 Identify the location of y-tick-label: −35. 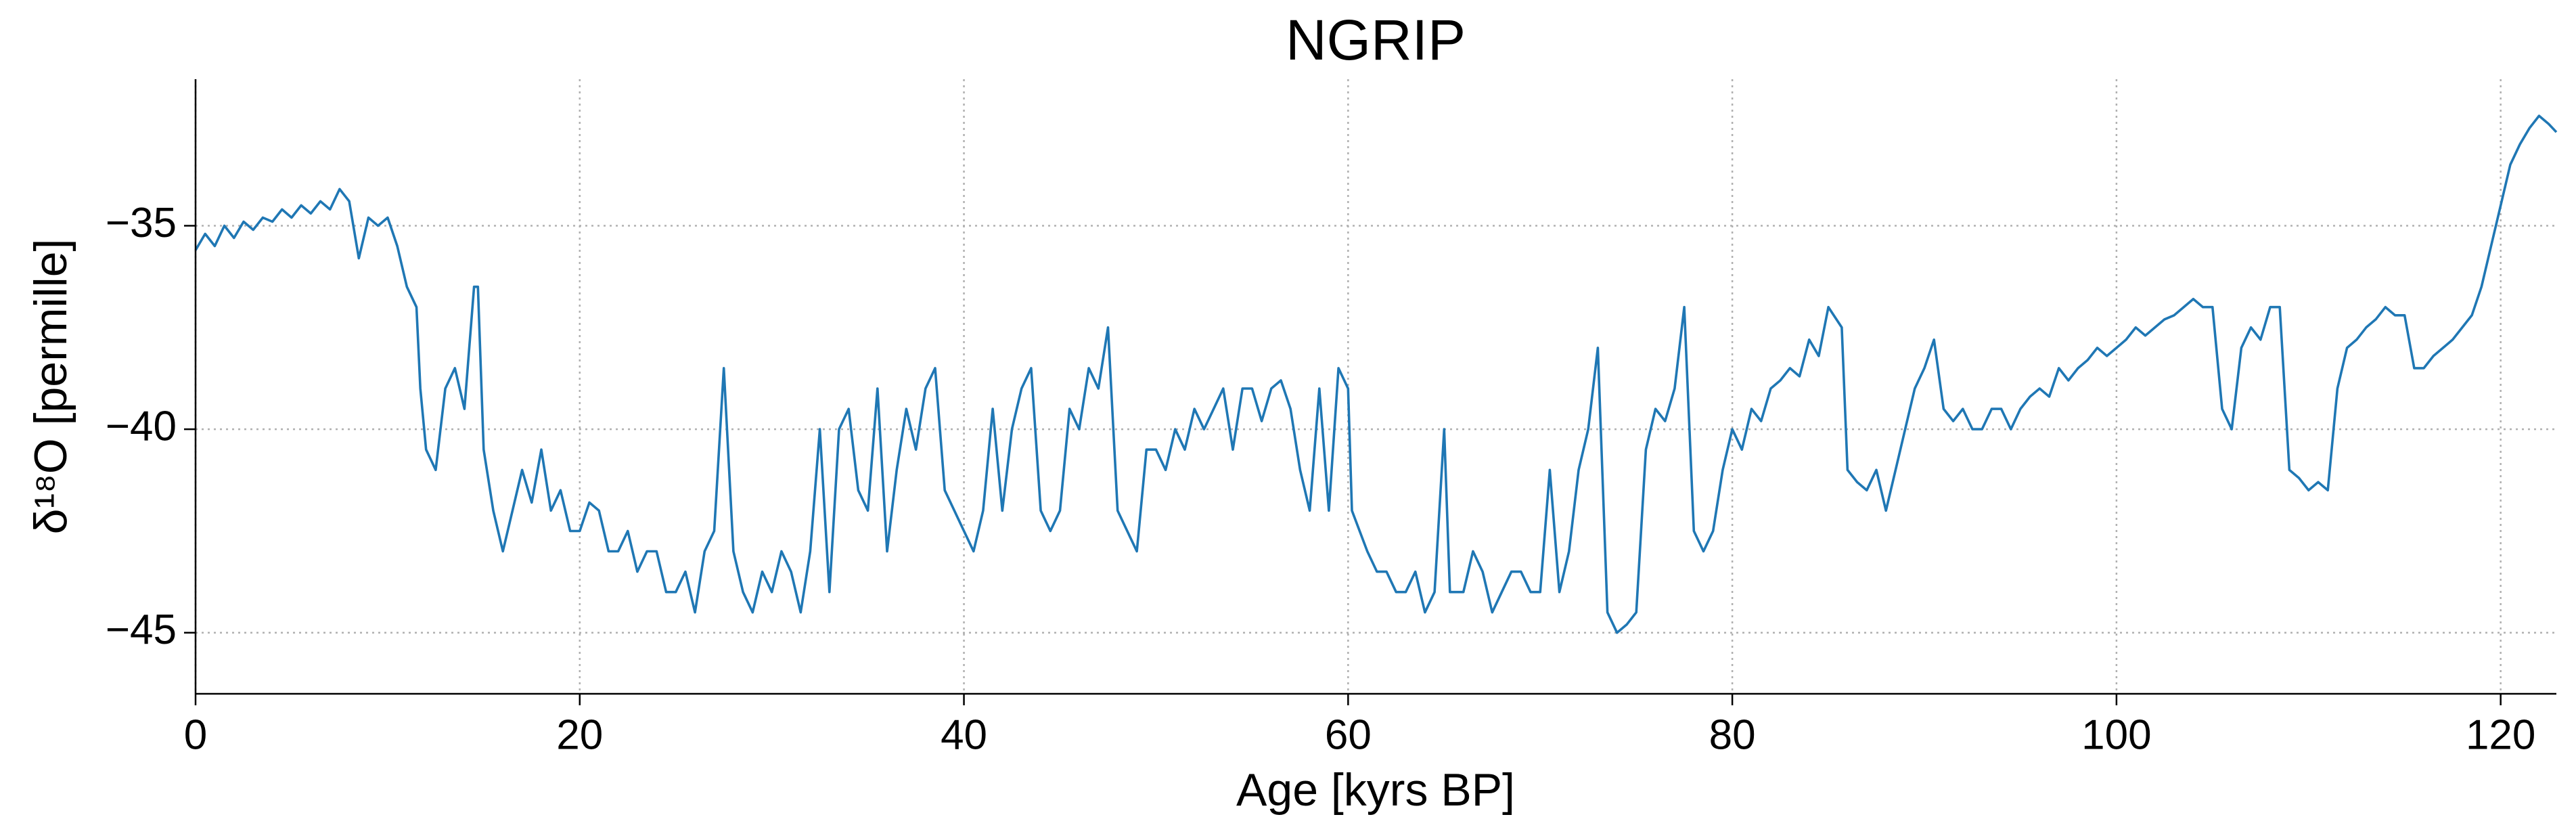
(141, 223).